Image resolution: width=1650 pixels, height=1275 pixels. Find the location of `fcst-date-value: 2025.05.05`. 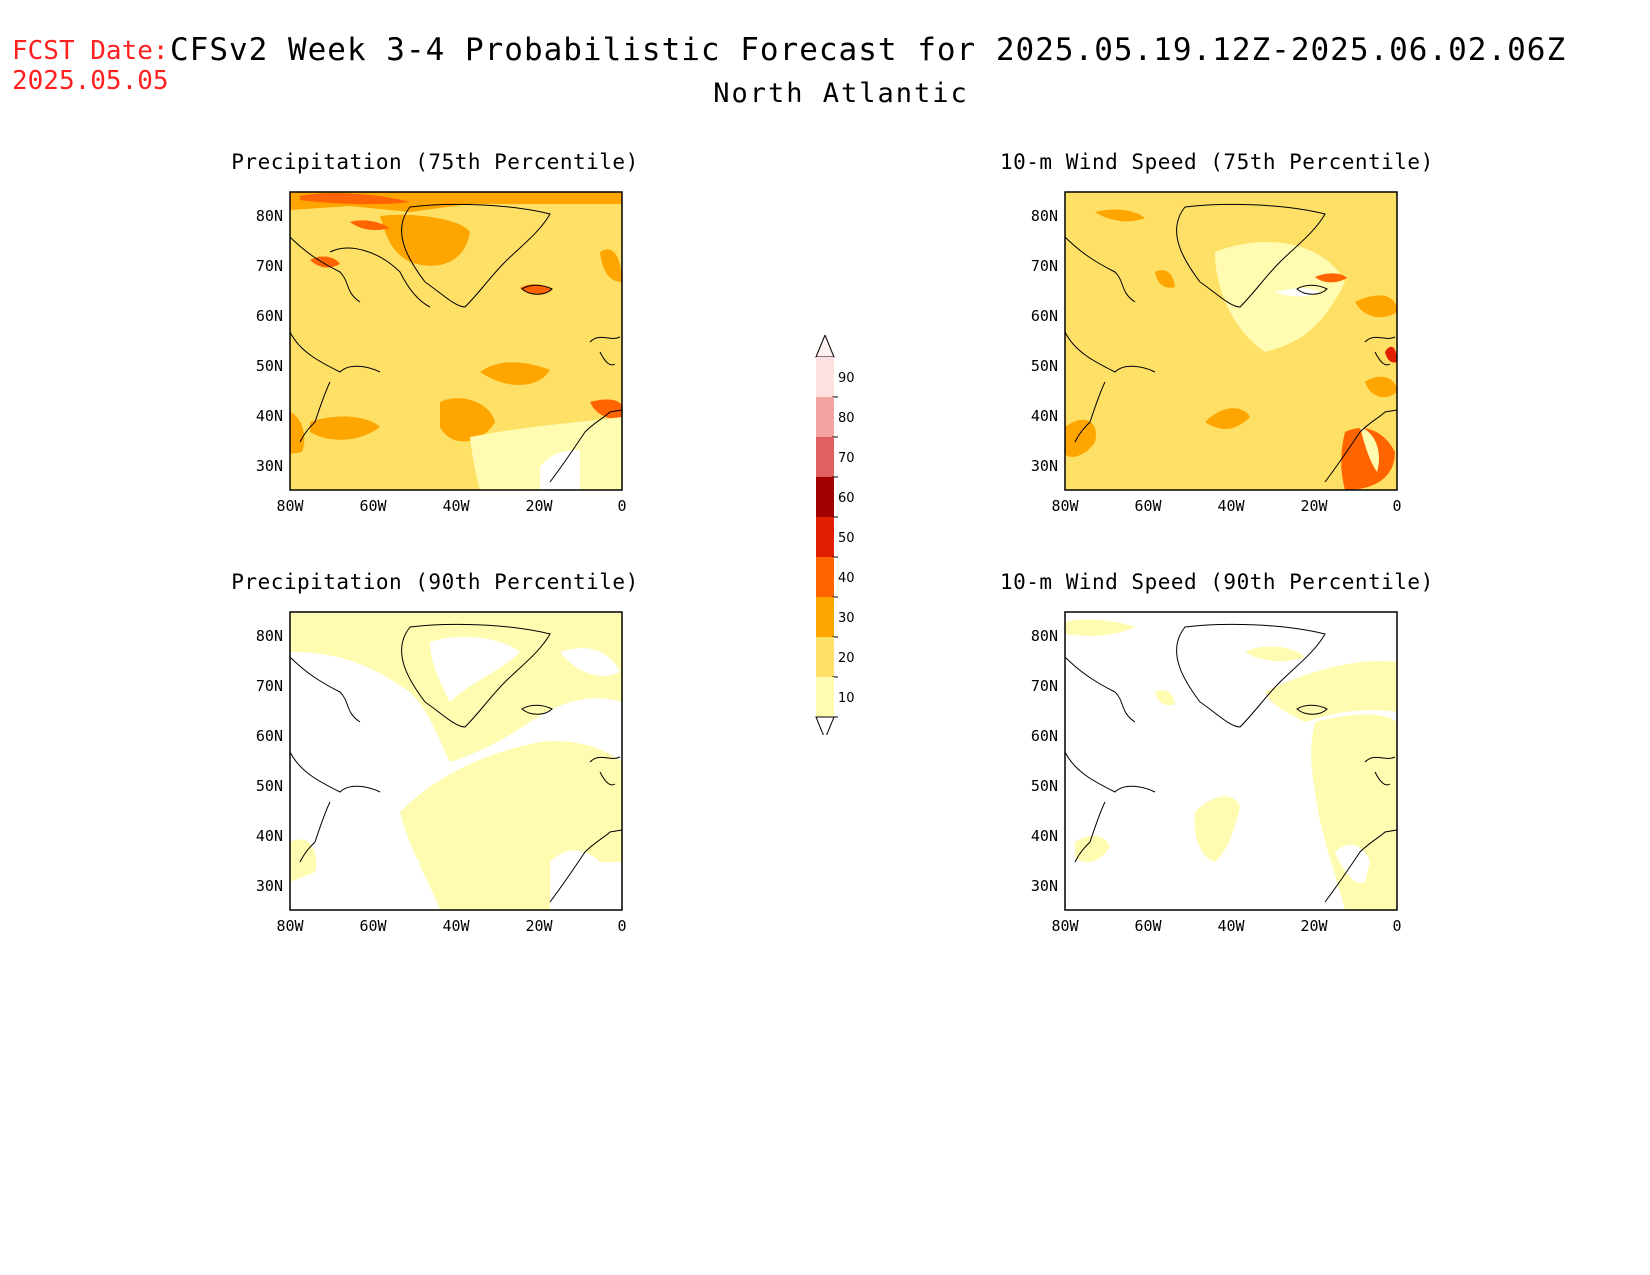

fcst-date-value: 2025.05.05 is located at coordinates (90, 81).